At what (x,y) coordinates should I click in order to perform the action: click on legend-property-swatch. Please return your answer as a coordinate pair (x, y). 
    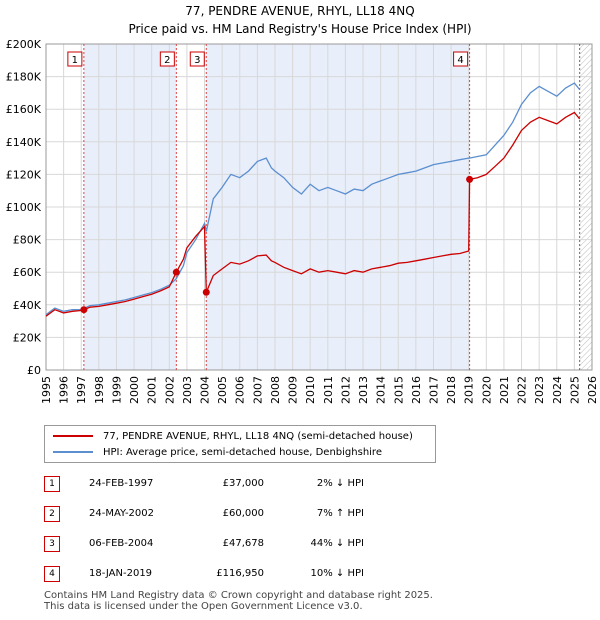
    Looking at the image, I should click on (73, 436).